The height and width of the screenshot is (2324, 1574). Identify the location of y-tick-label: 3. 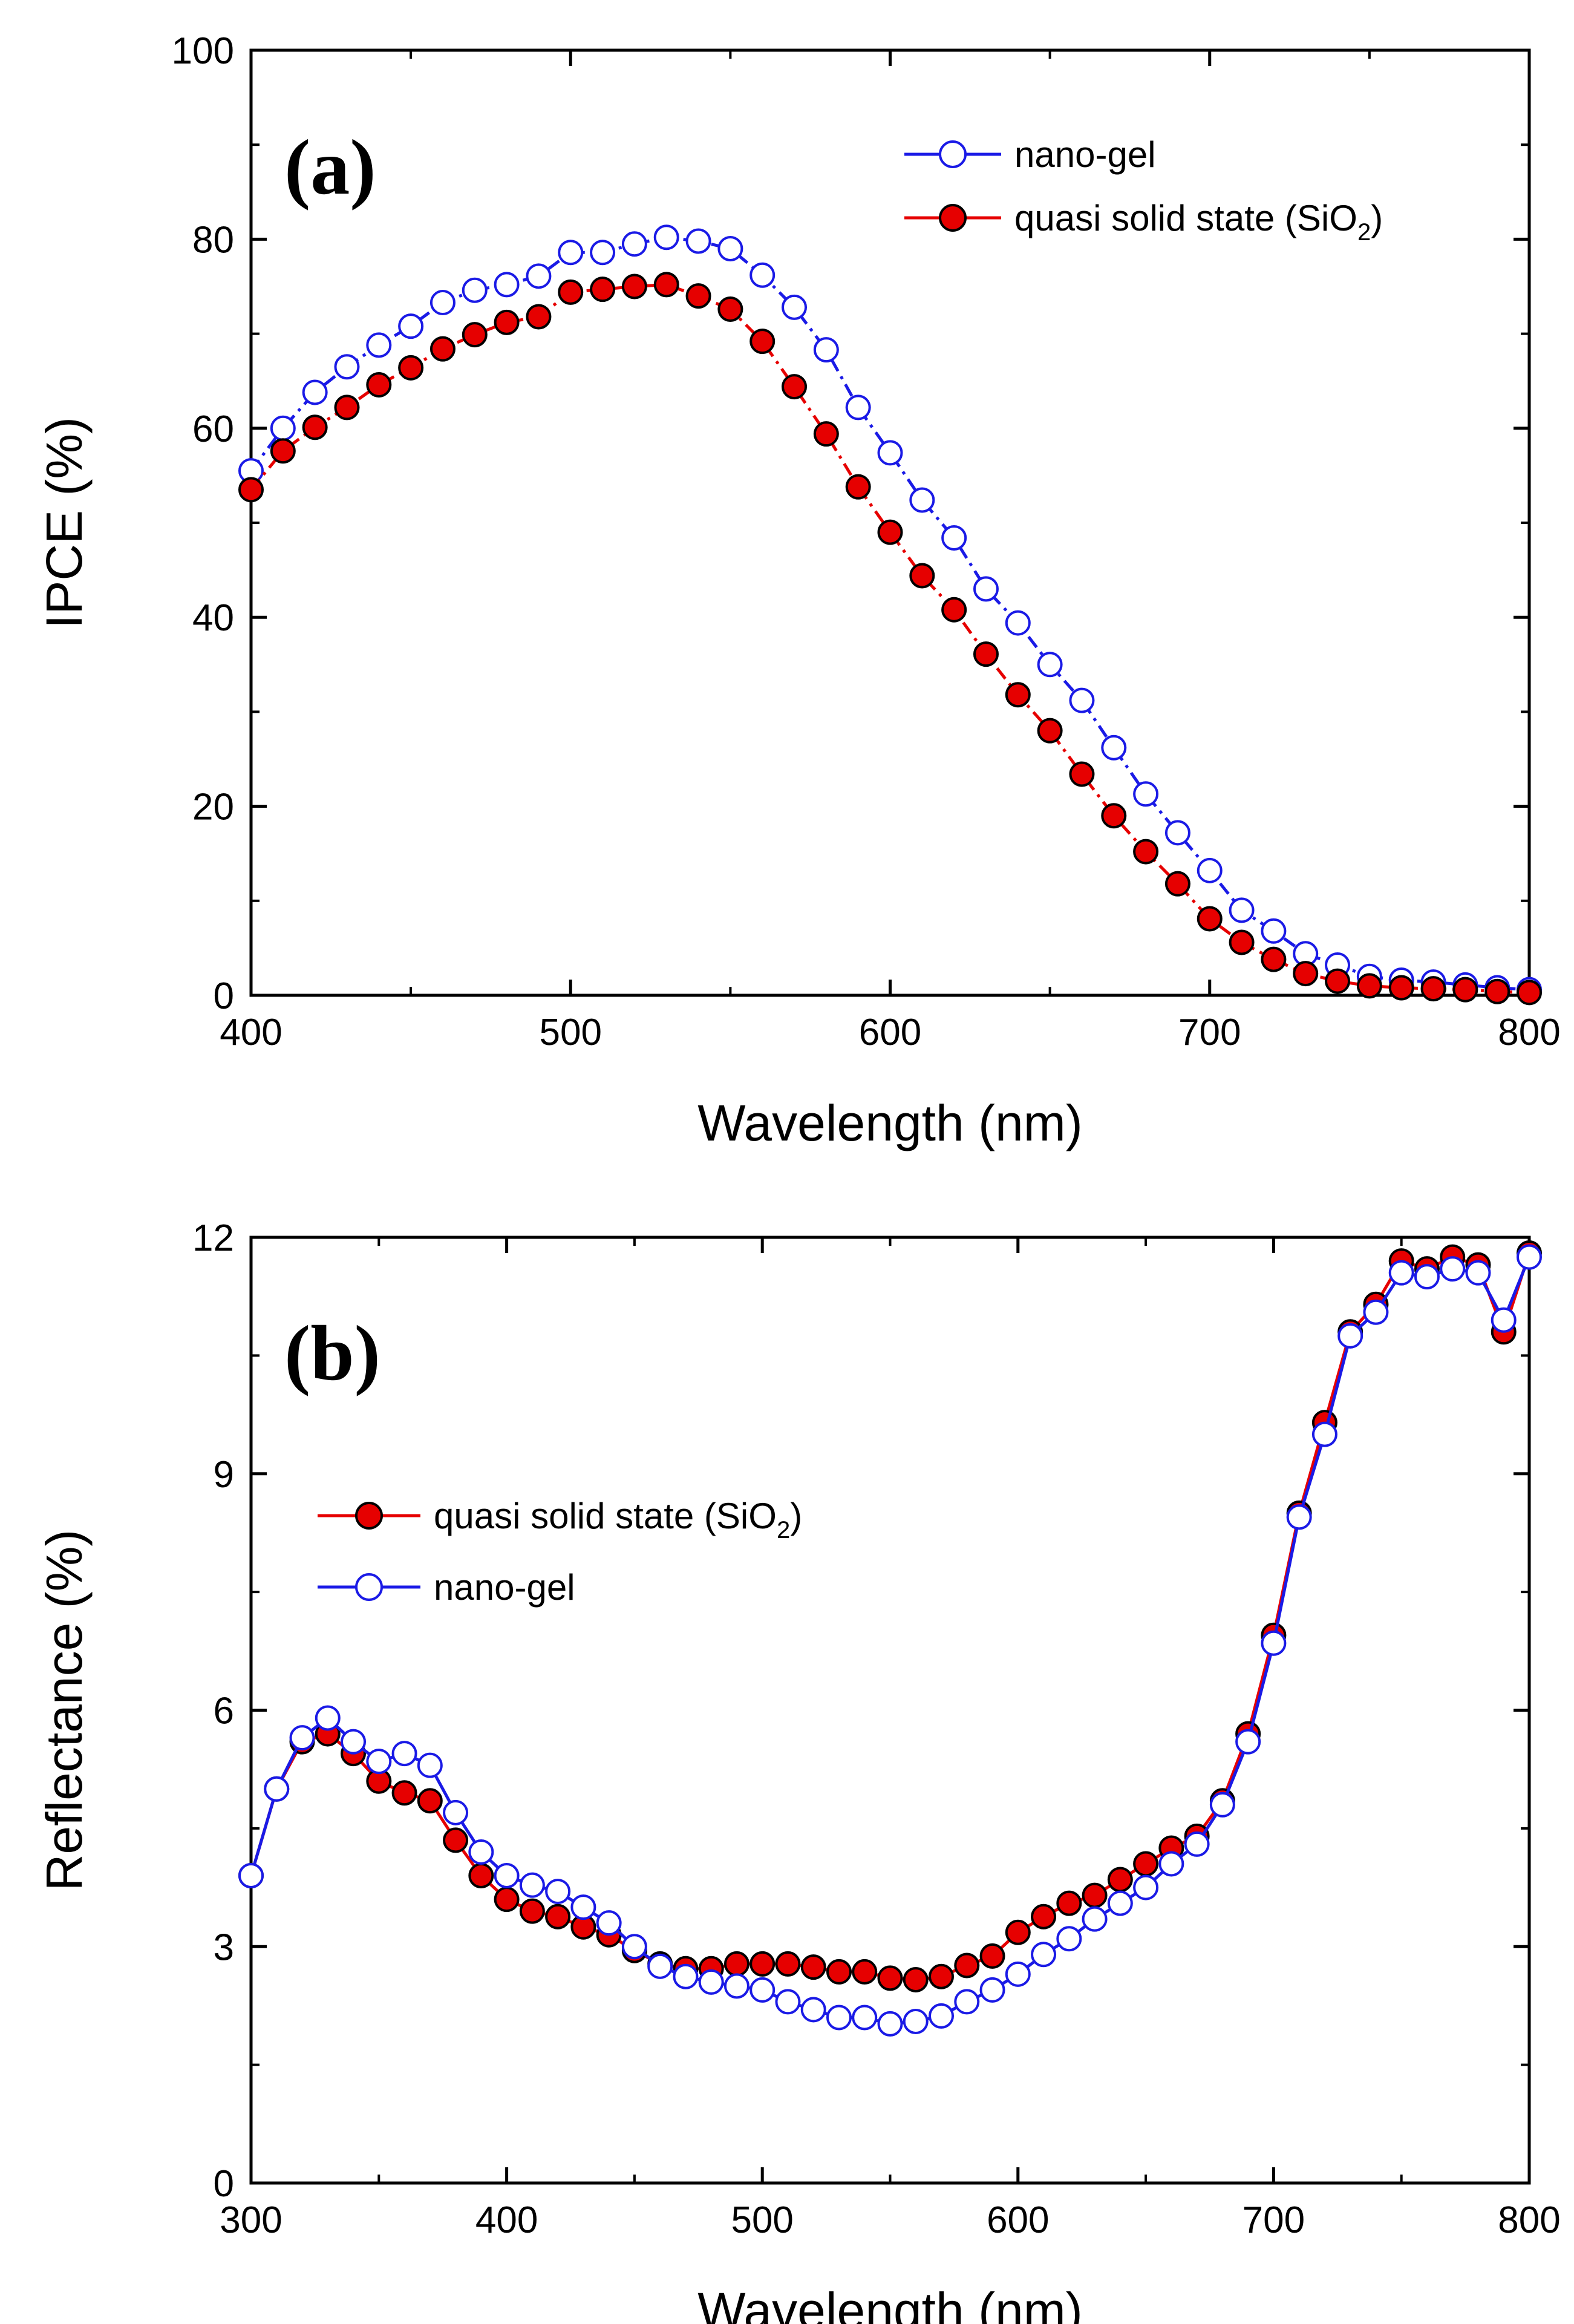
(224, 1947).